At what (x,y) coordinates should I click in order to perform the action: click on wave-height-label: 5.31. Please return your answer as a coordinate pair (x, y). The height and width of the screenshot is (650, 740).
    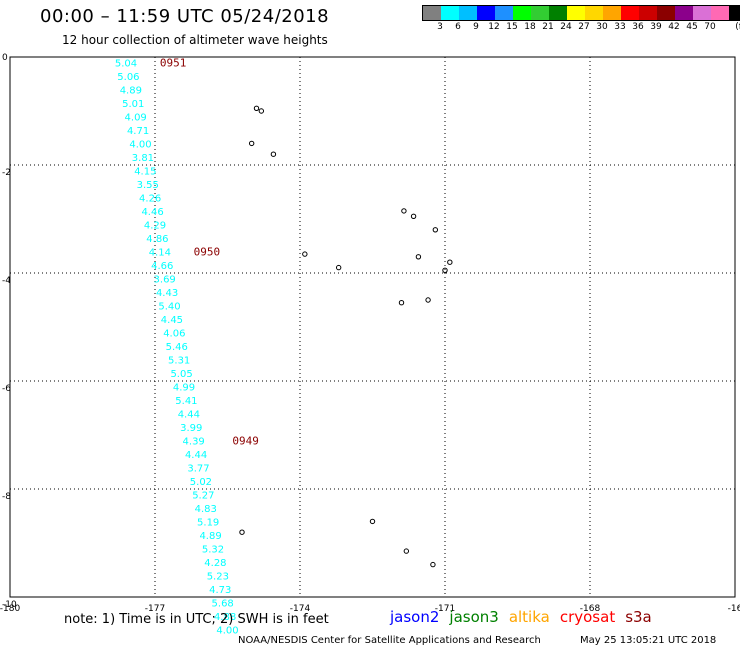
    Looking at the image, I should click on (179, 361).